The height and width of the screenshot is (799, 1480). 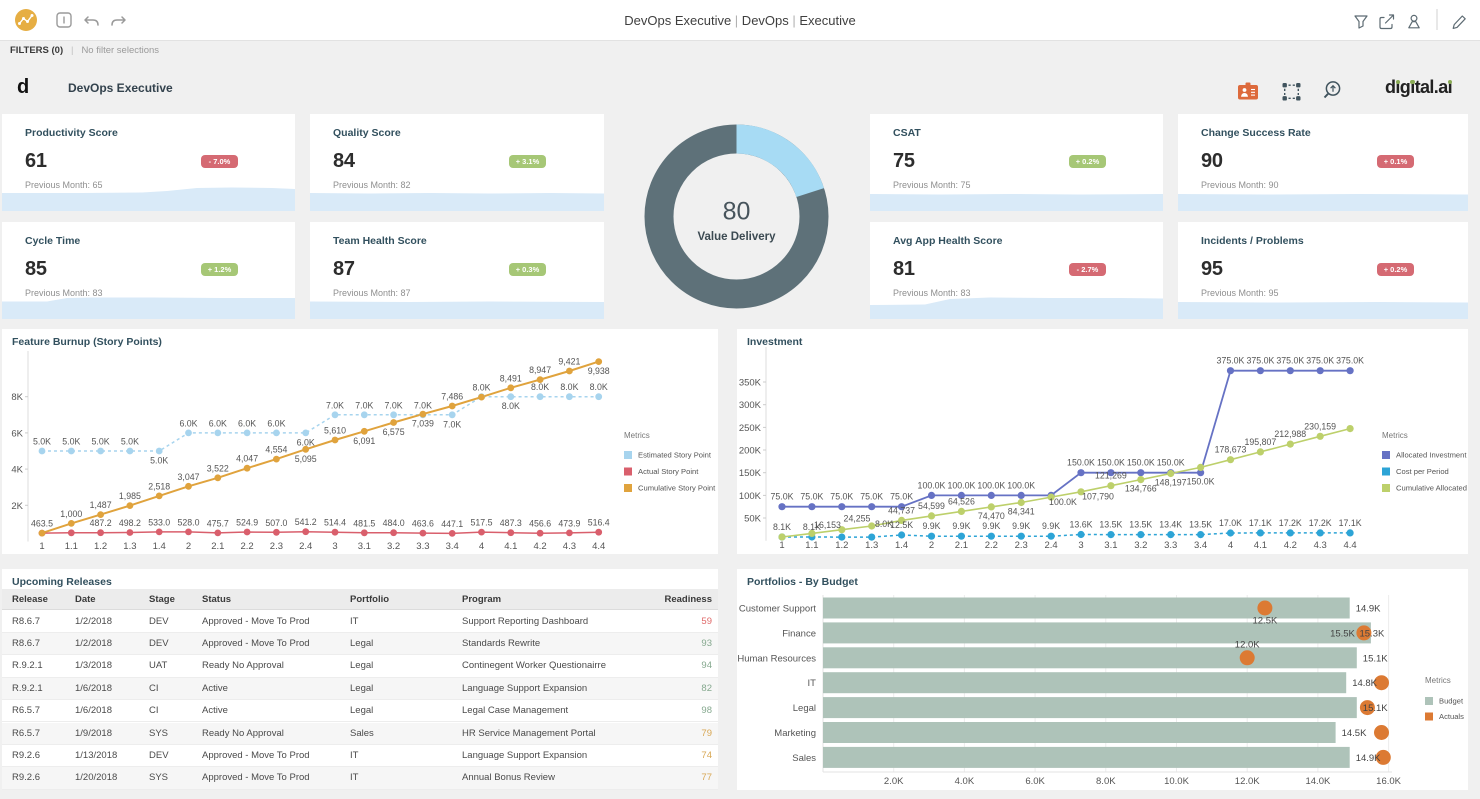 I want to click on svg-text: 541.2, so click(x=306, y=522).